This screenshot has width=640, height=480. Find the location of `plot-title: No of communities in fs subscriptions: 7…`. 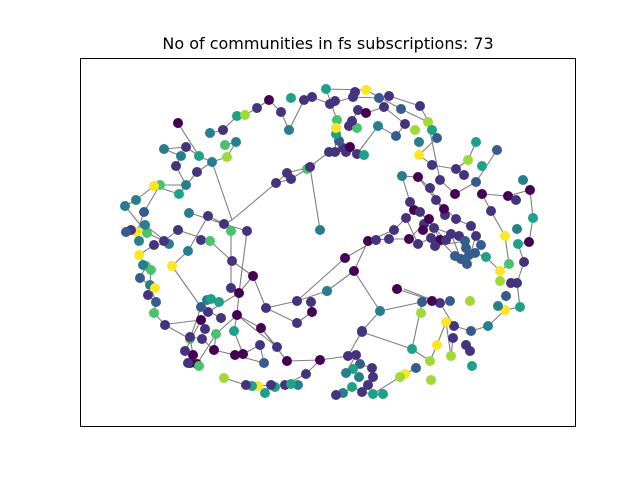

plot-title: No of communities in fs subscriptions: 7… is located at coordinates (327, 43).